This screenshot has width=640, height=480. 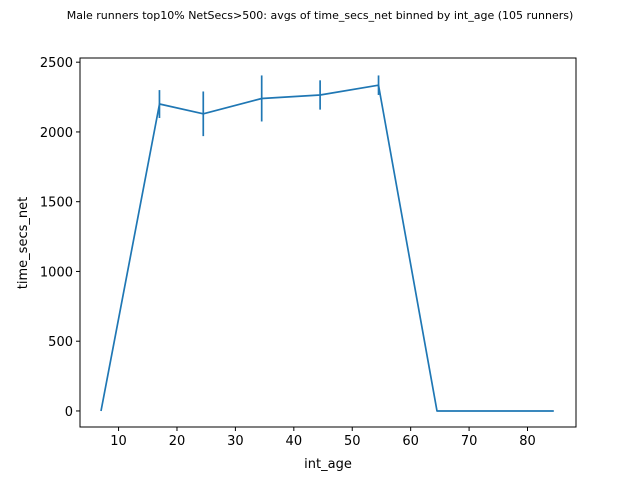 What do you see at coordinates (56, 133) in the screenshot?
I see `y-tick-label: 2000` at bounding box center [56, 133].